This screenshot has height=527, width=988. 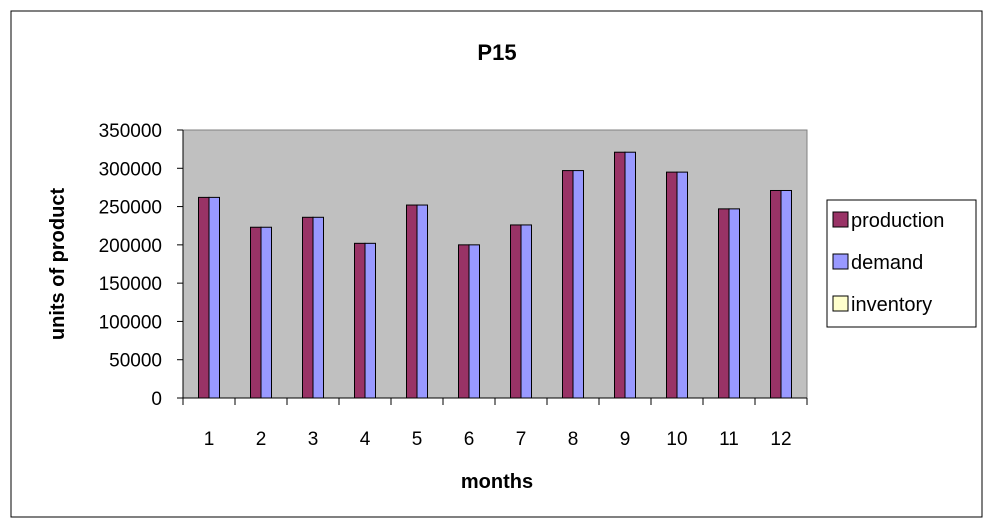 What do you see at coordinates (135, 361) in the screenshot?
I see `y-tick-label: 50000` at bounding box center [135, 361].